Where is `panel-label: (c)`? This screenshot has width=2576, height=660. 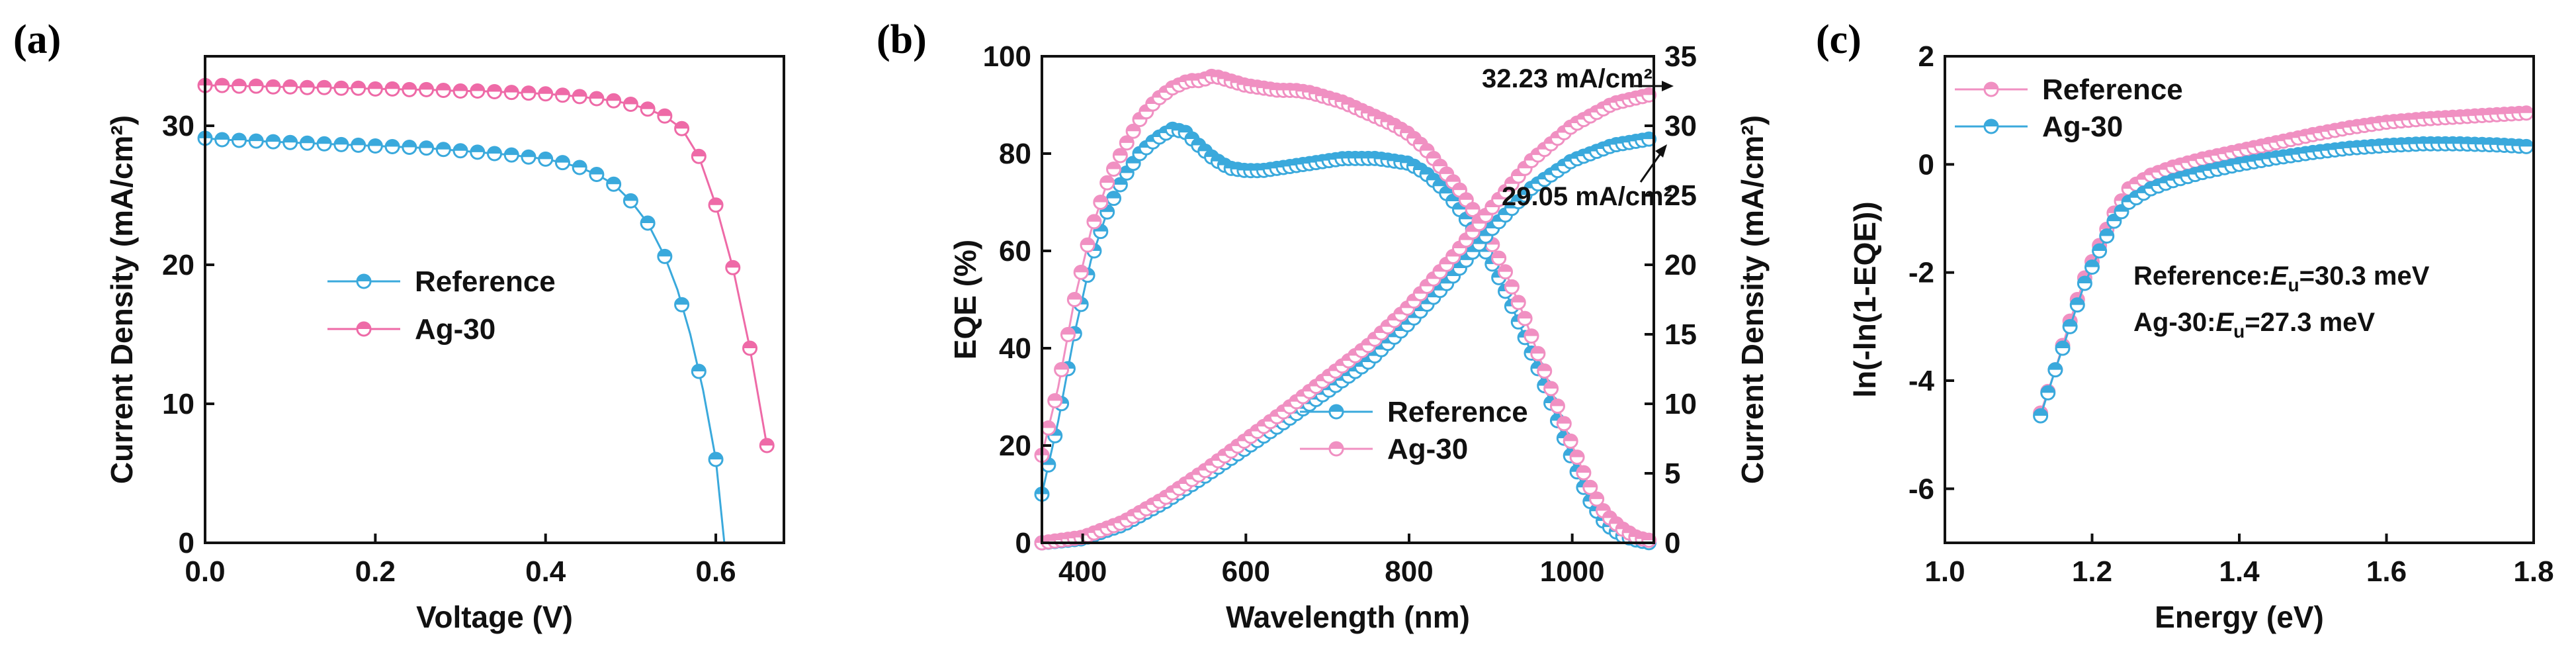
panel-label: (c) is located at coordinates (1839, 39).